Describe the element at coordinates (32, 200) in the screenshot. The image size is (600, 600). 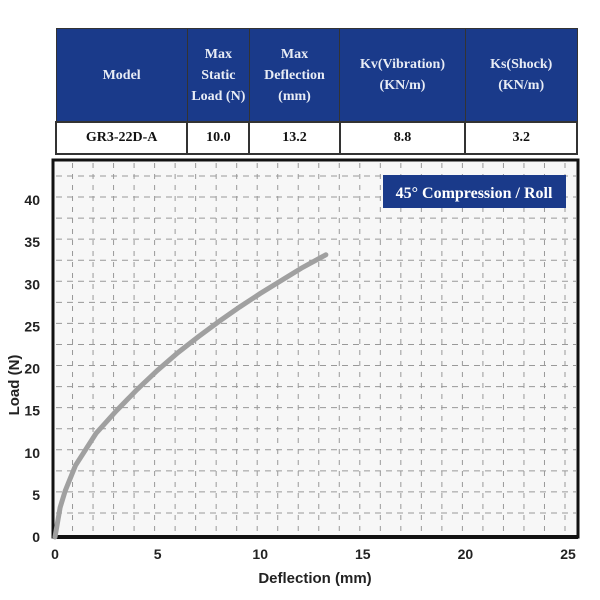
I see `y-tick-label: 40` at that location.